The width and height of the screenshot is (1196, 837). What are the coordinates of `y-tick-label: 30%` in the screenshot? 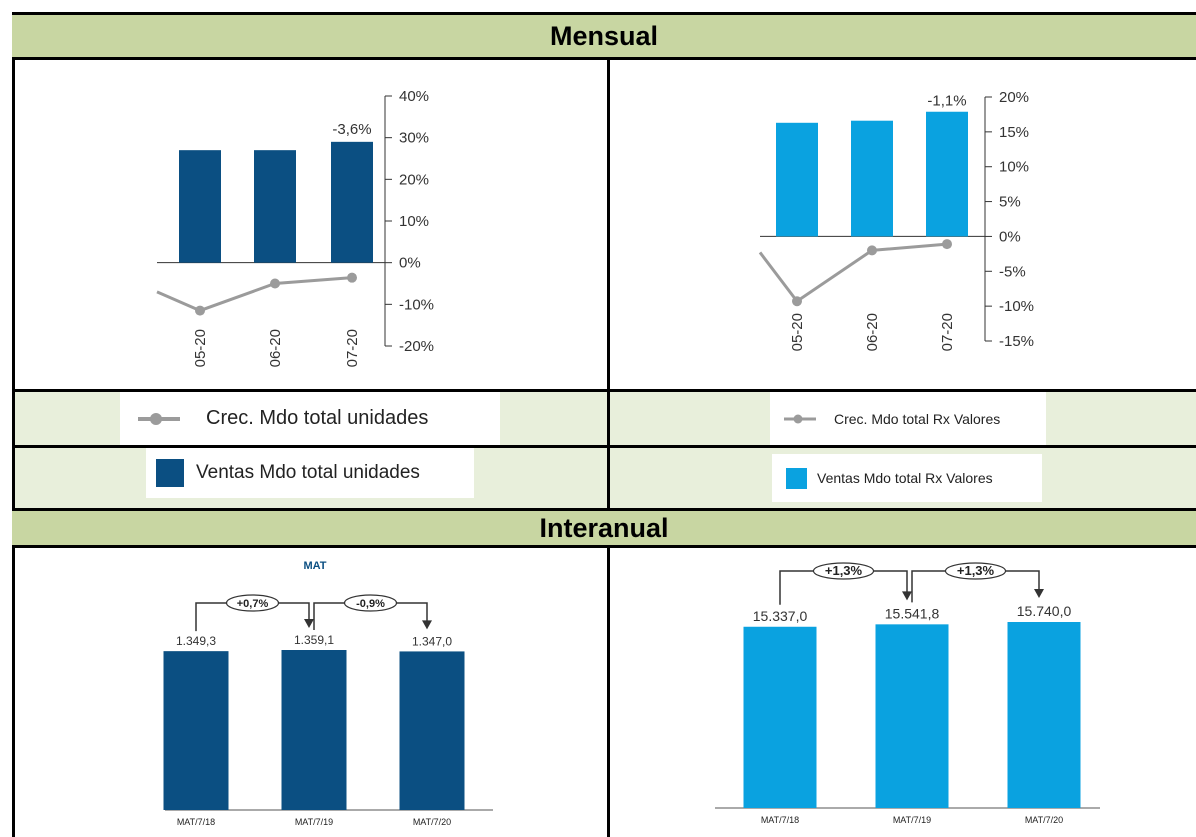 It's located at (414, 138).